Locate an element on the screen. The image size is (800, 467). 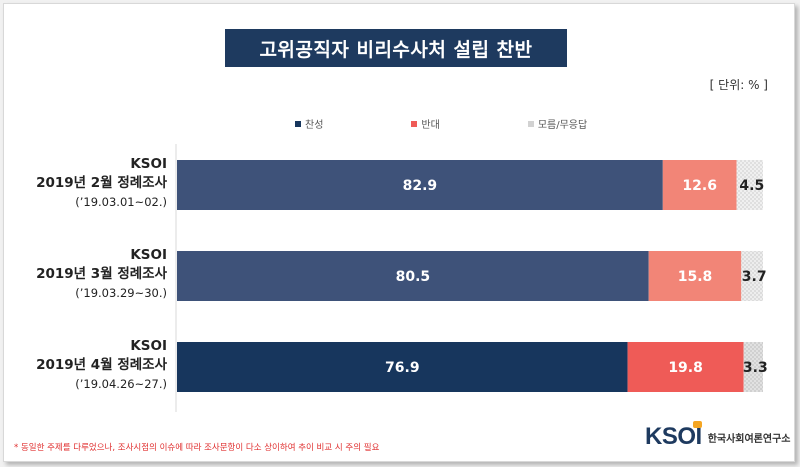
chart-title-text: 고위공직자 비리수사처 설립 찬반 is located at coordinates (396, 49).